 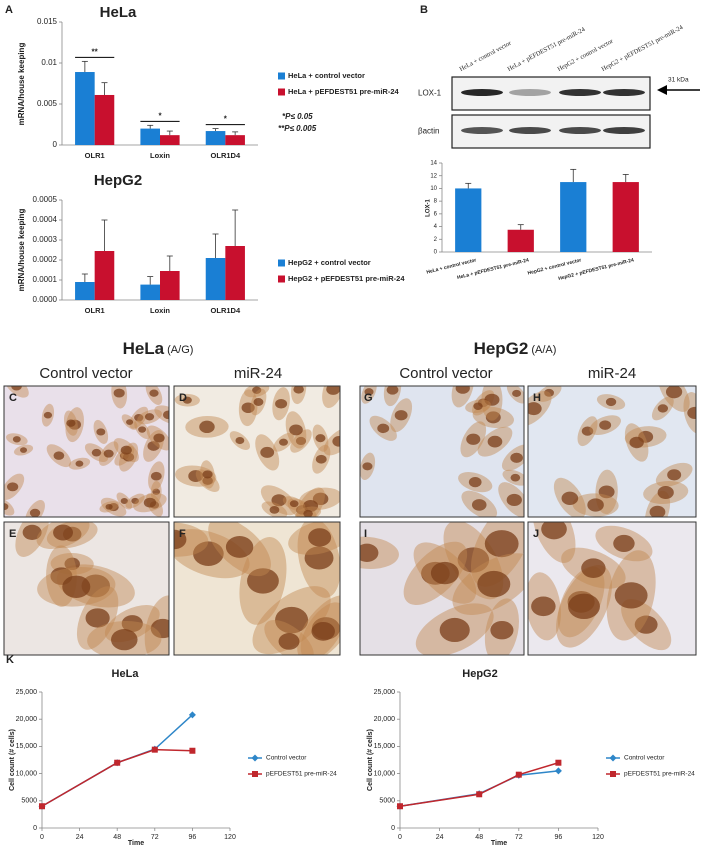 I want to click on y-tick-label: 0.01, so click(x=49, y=62).